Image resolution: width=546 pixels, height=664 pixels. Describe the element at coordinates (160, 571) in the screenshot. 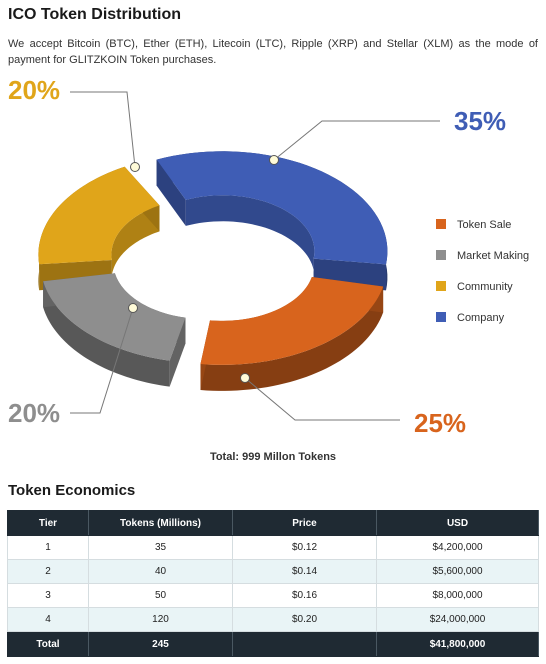

I see `cell-tokens: 40` at that location.